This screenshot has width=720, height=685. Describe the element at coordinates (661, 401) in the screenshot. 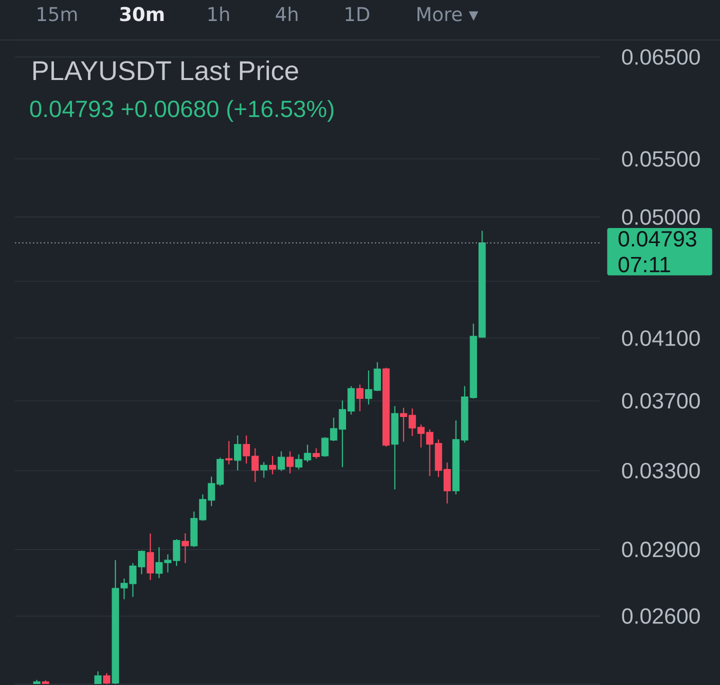

I see `y-tick-label: 0.03700` at that location.